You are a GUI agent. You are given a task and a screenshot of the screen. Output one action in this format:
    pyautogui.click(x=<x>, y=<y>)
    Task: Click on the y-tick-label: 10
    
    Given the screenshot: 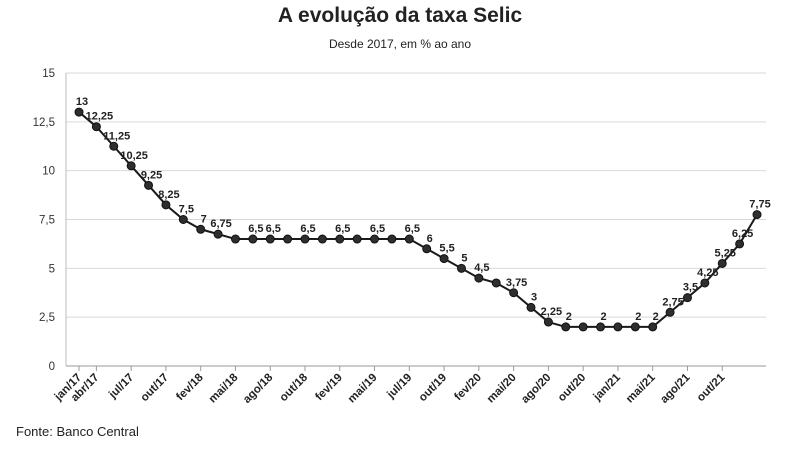 What is the action you would take?
    pyautogui.click(x=48, y=172)
    